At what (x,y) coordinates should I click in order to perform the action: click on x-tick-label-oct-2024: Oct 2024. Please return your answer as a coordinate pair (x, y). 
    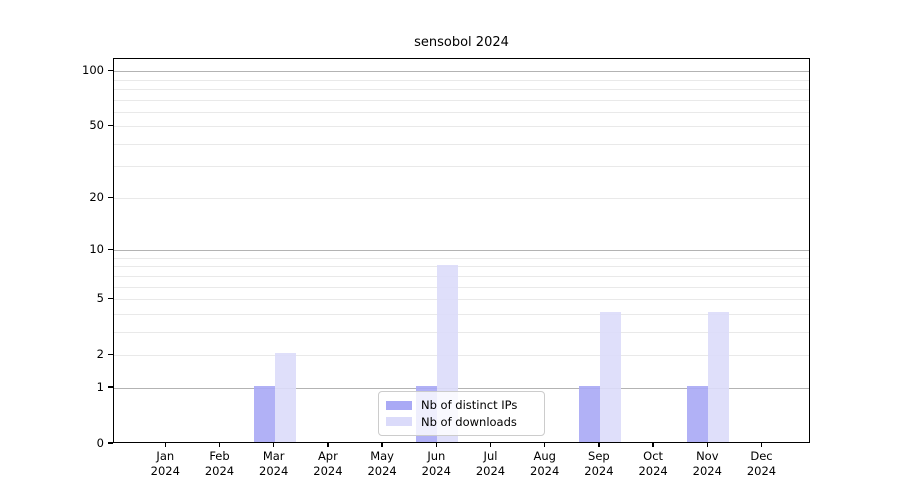
    Looking at the image, I should click on (653, 463).